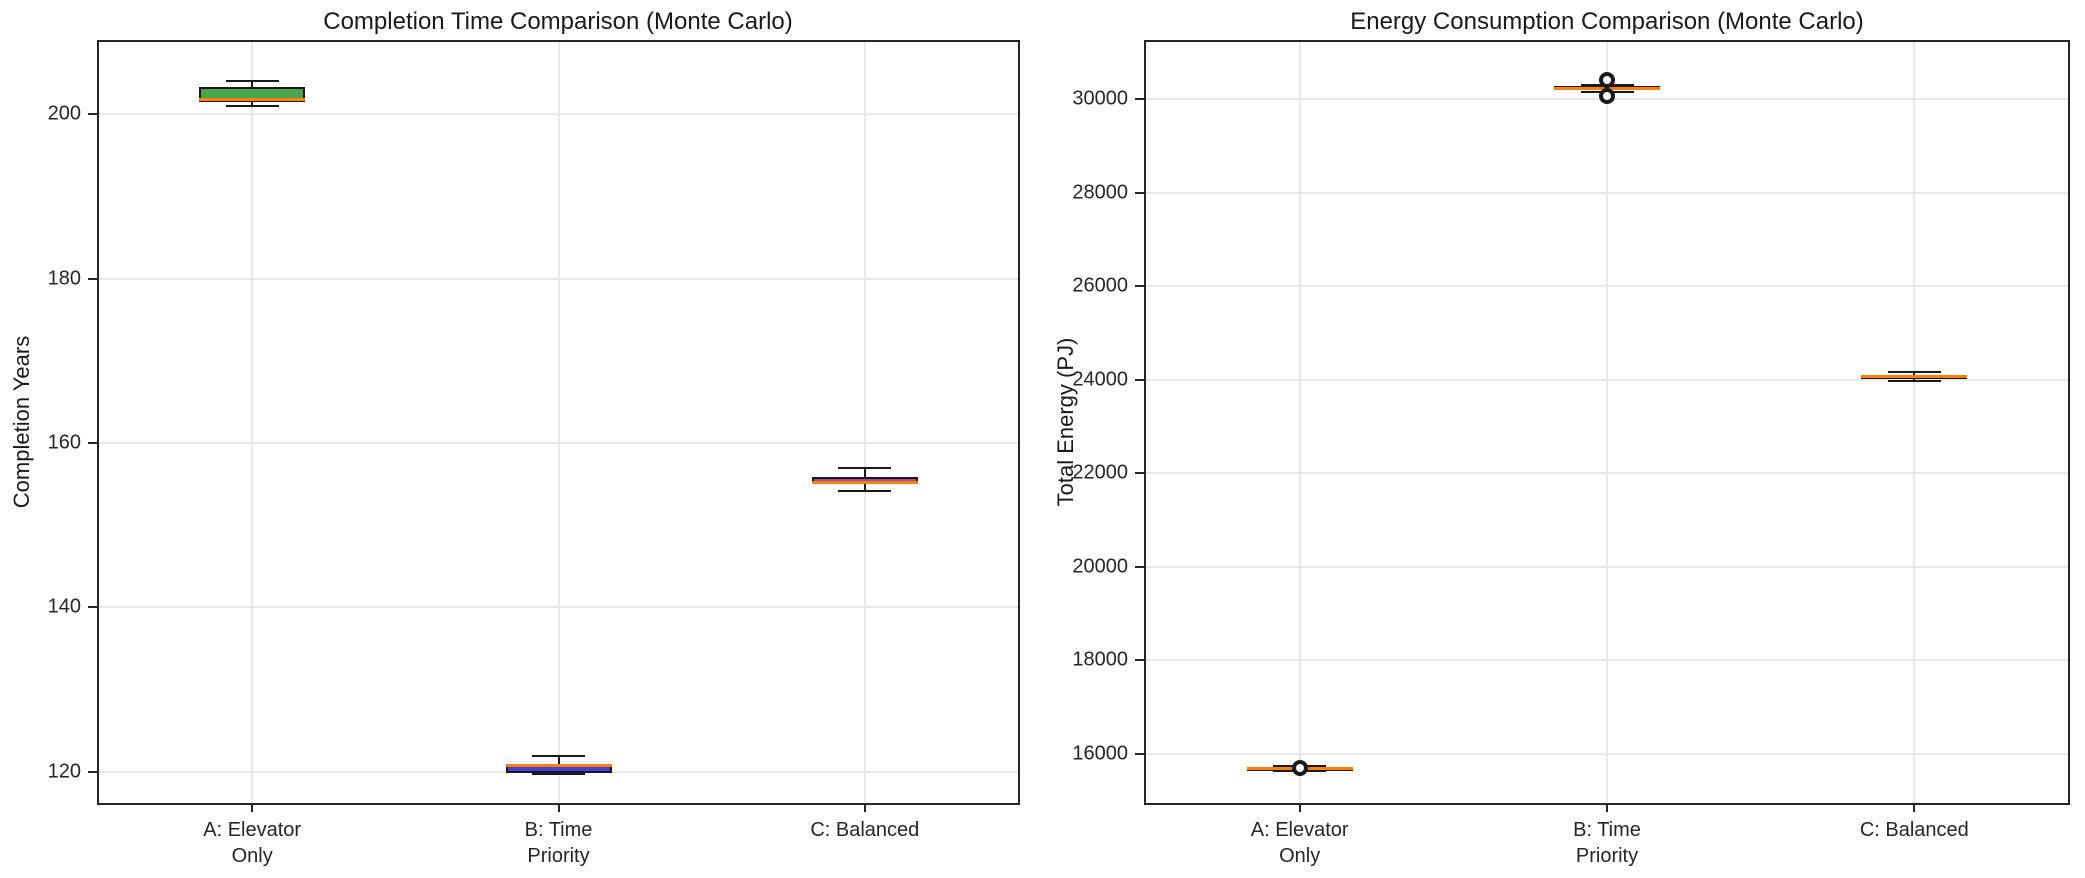  I want to click on y-tick-label: 16000, so click(1100, 753).